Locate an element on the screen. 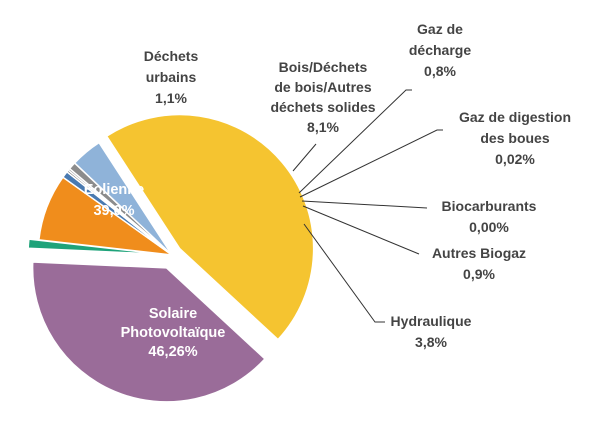 The width and height of the screenshot is (600, 441). pie-slice-eolienne is located at coordinates (149, 332).